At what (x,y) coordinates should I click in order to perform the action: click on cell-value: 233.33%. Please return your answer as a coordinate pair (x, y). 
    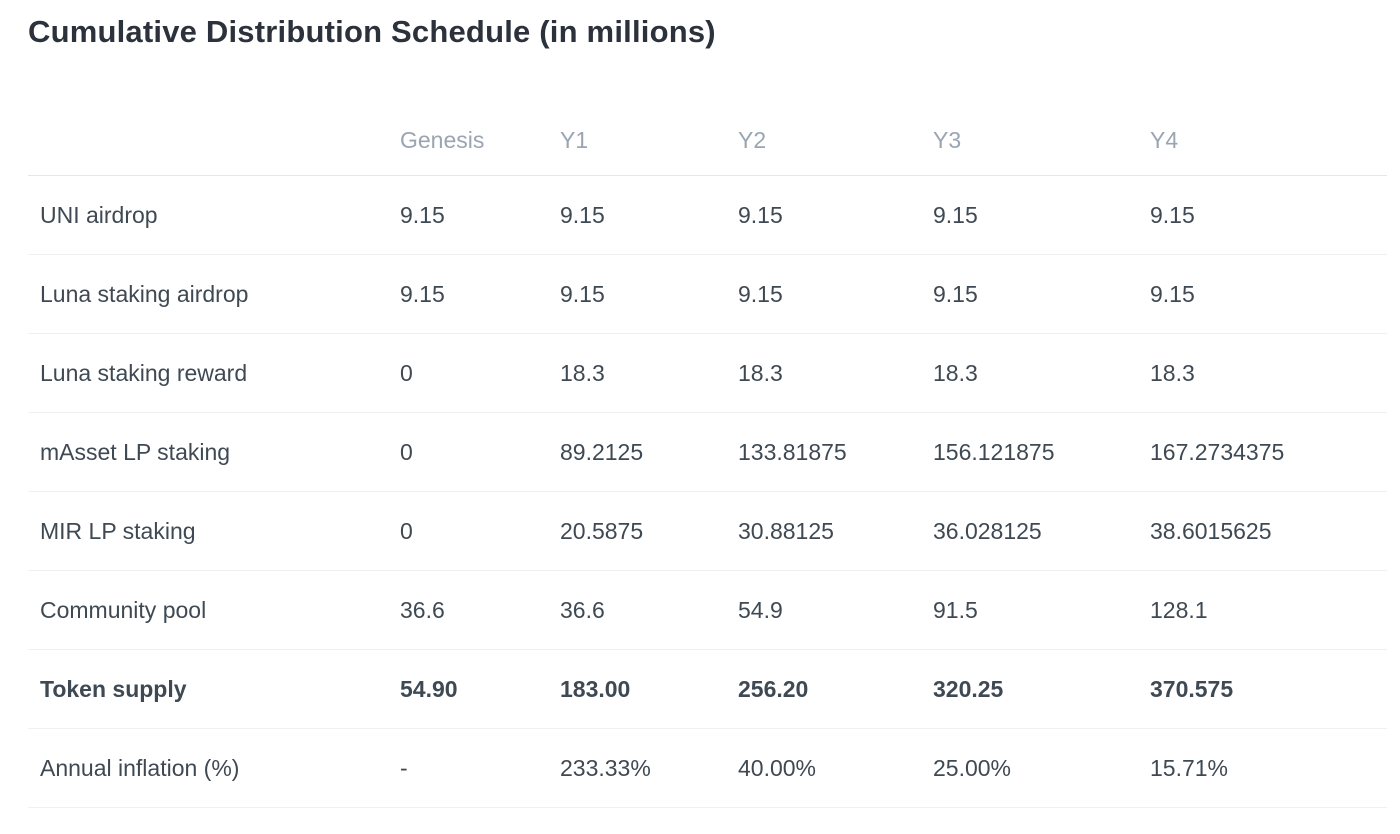
    Looking at the image, I should click on (637, 768).